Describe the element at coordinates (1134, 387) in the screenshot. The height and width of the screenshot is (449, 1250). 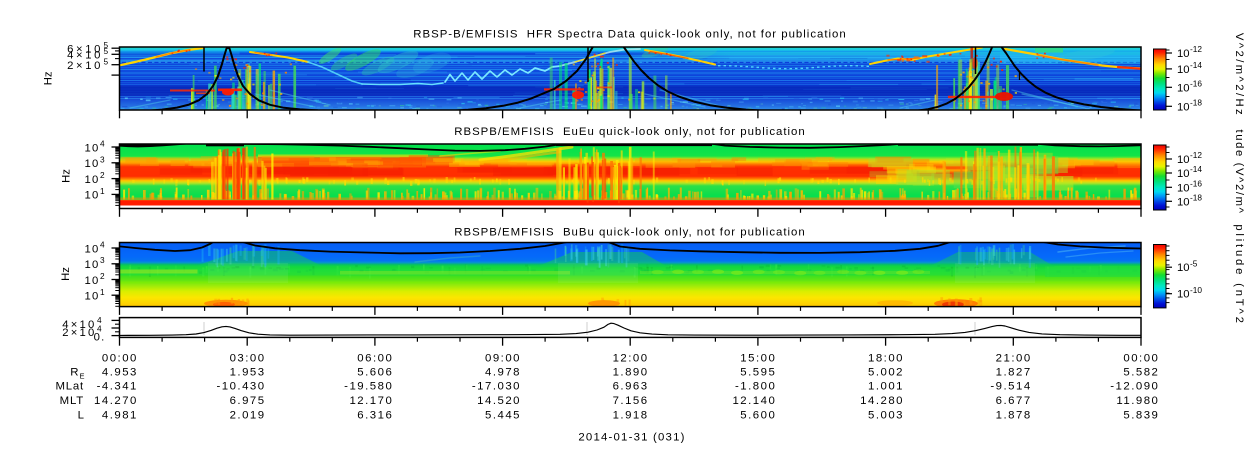
I see `svg-text: -12.090` at that location.